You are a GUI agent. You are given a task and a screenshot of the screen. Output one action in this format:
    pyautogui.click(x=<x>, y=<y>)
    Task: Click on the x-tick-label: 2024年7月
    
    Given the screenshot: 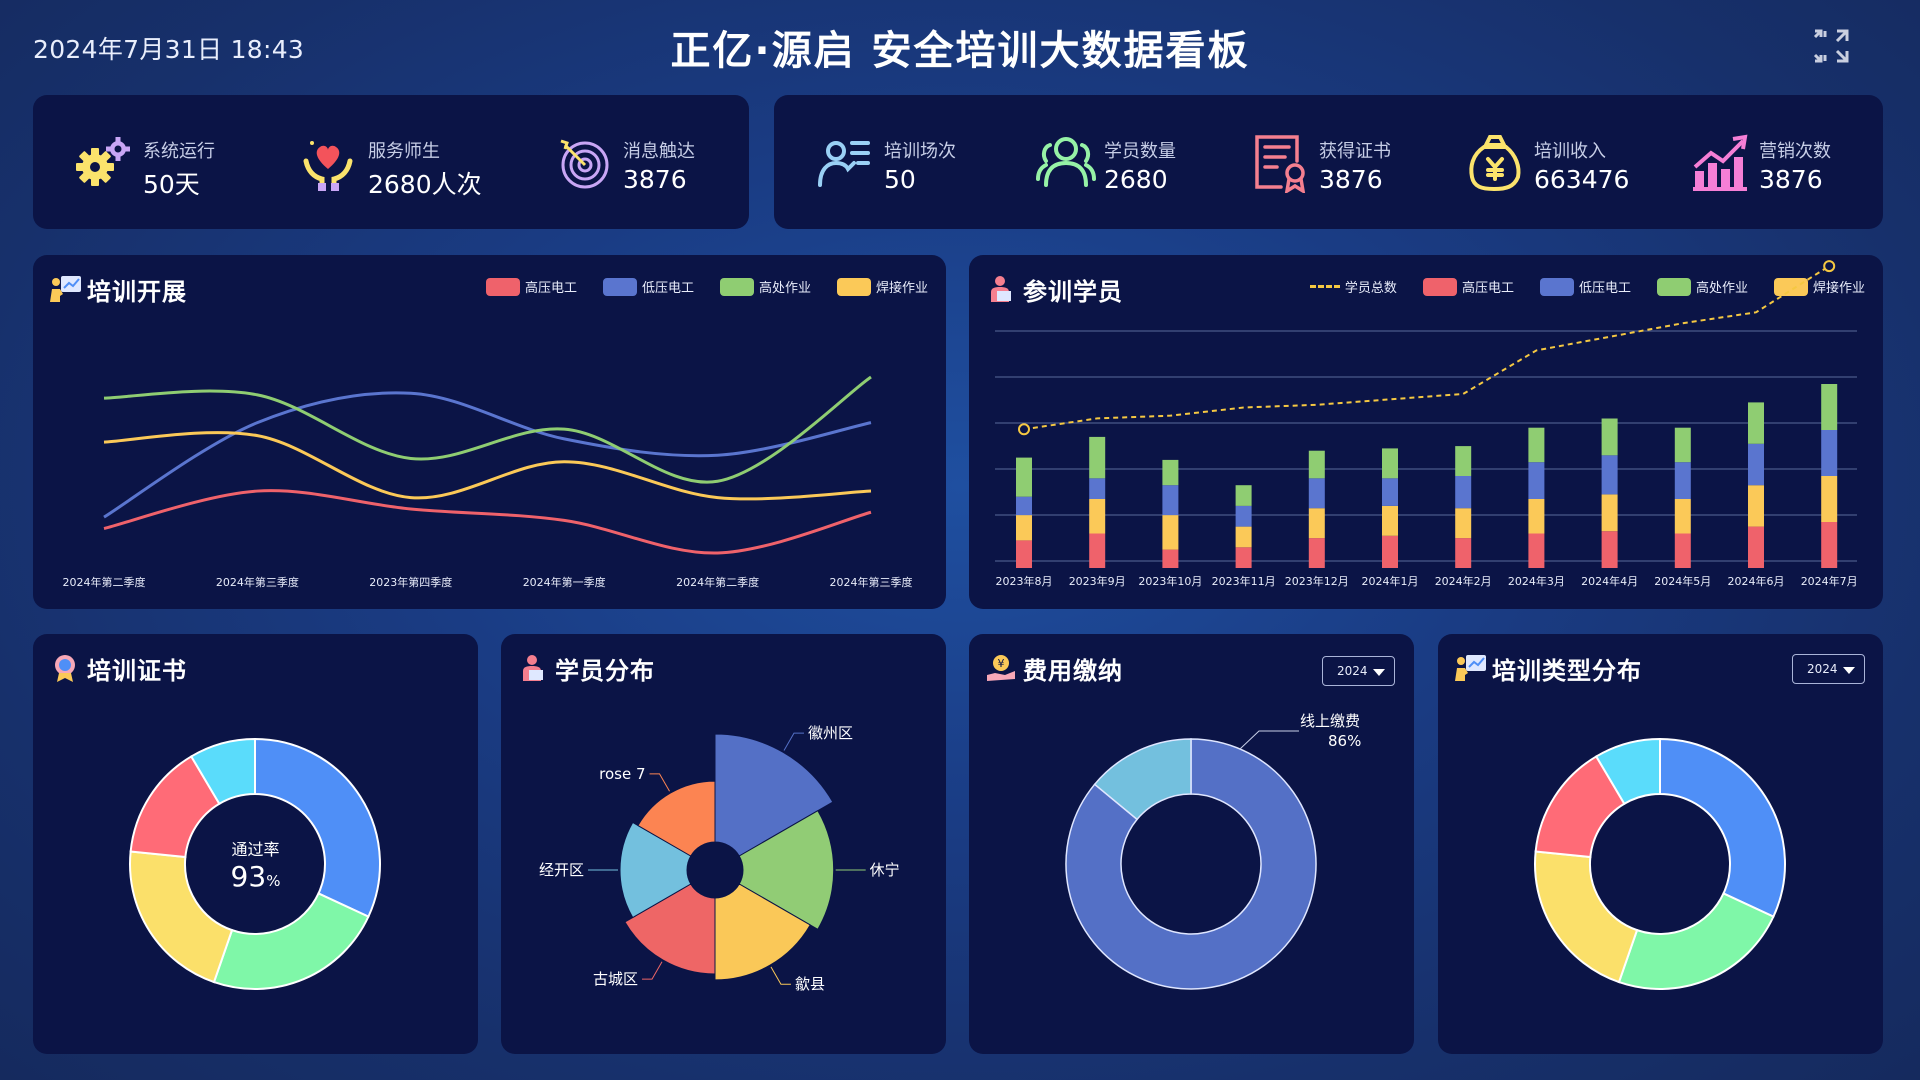 What is the action you would take?
    pyautogui.click(x=1829, y=581)
    